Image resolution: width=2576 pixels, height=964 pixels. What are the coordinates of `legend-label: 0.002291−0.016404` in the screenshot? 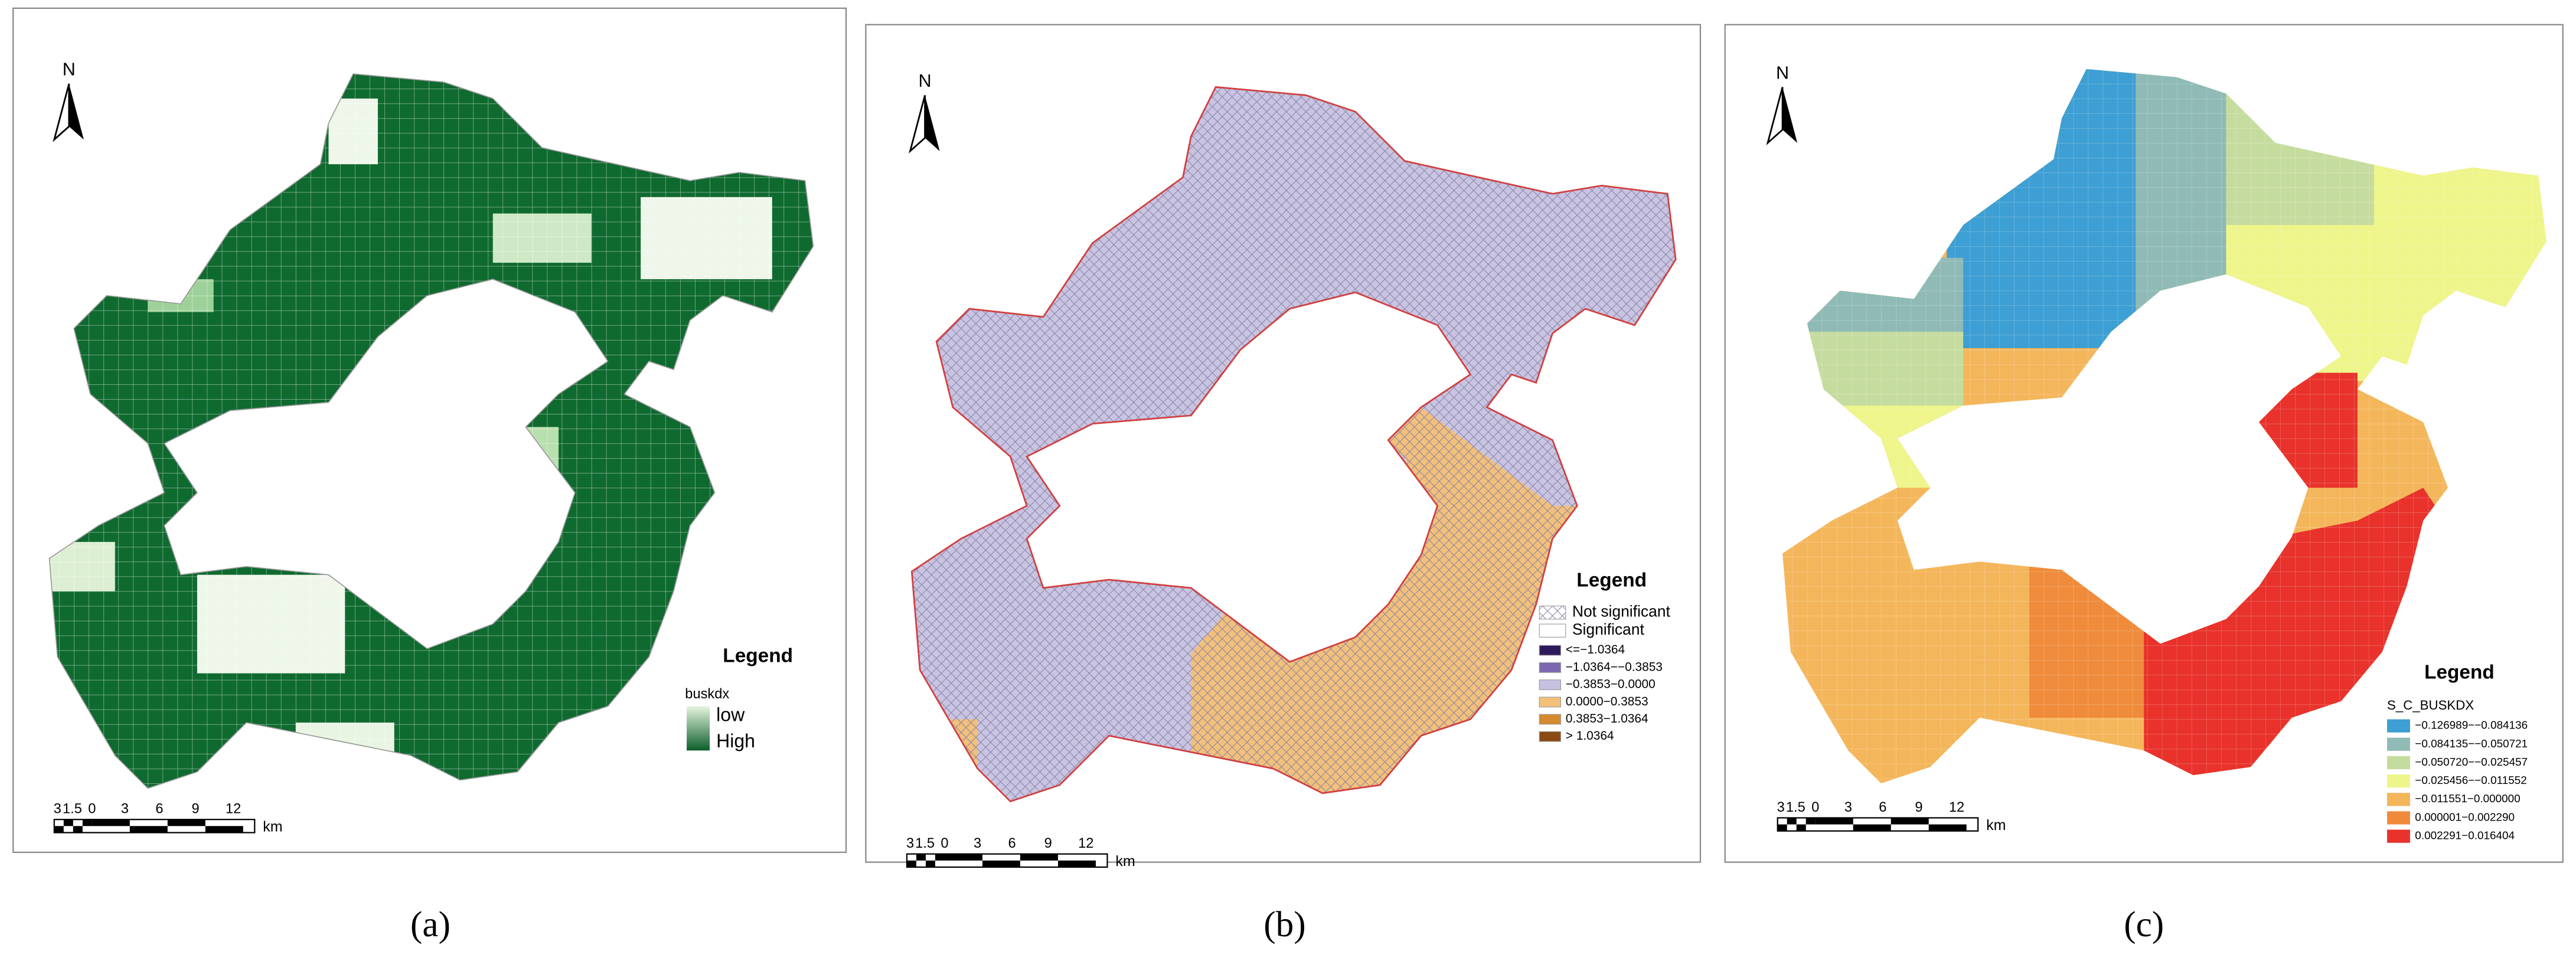 It's located at (2465, 836).